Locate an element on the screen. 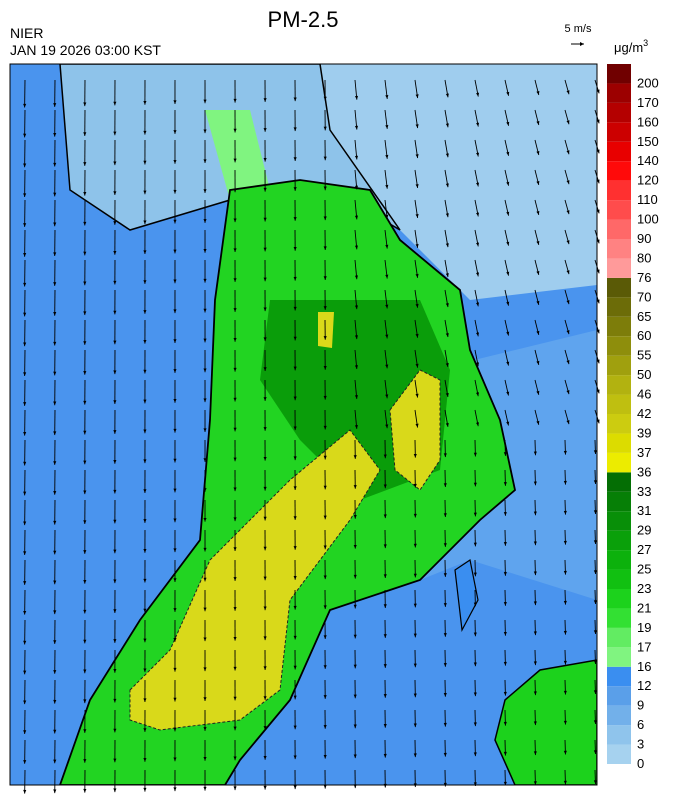 This screenshot has height=795, width=673. colorbar-label: 140 is located at coordinates (648, 160).